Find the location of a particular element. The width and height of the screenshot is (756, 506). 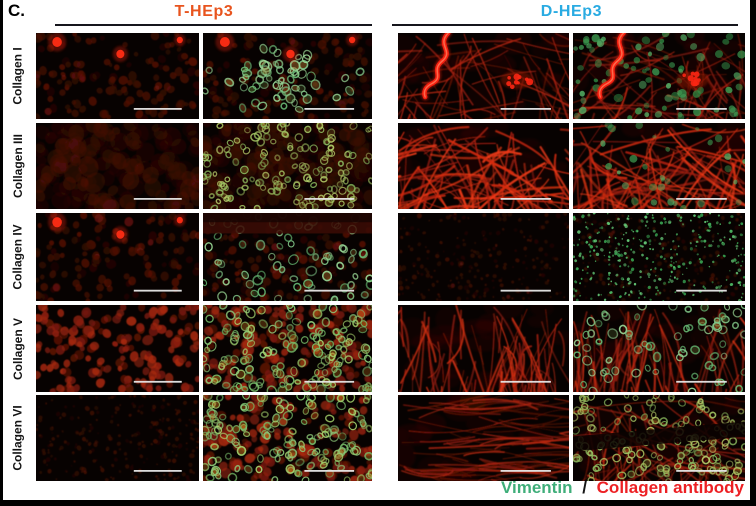

row-label-text: Collagen III is located at coordinates (18, 166).